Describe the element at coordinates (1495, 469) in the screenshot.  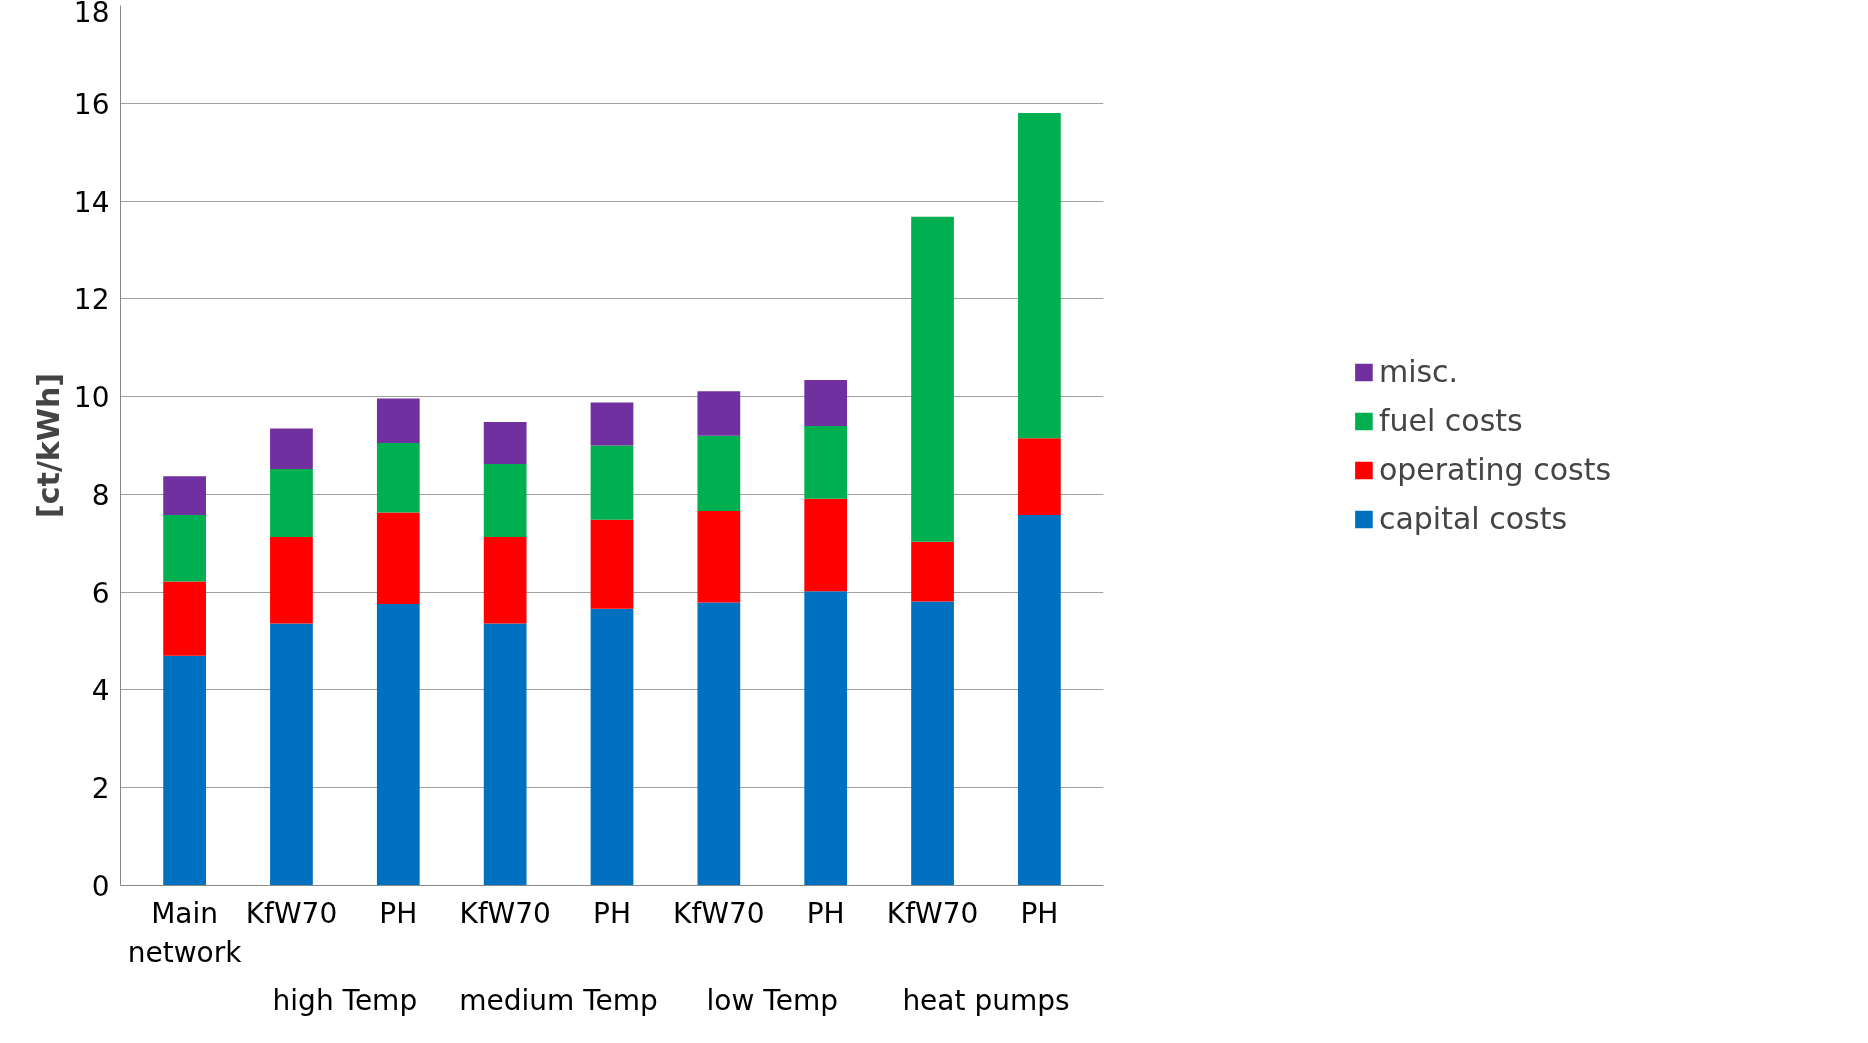
I see `legend-label: operating costs` at that location.